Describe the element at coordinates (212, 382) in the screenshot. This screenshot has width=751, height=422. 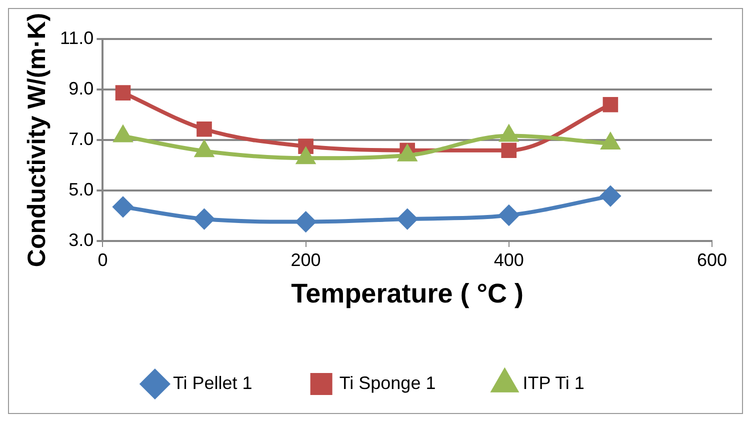
I see `legend-label: Ti Pellet 1` at that location.